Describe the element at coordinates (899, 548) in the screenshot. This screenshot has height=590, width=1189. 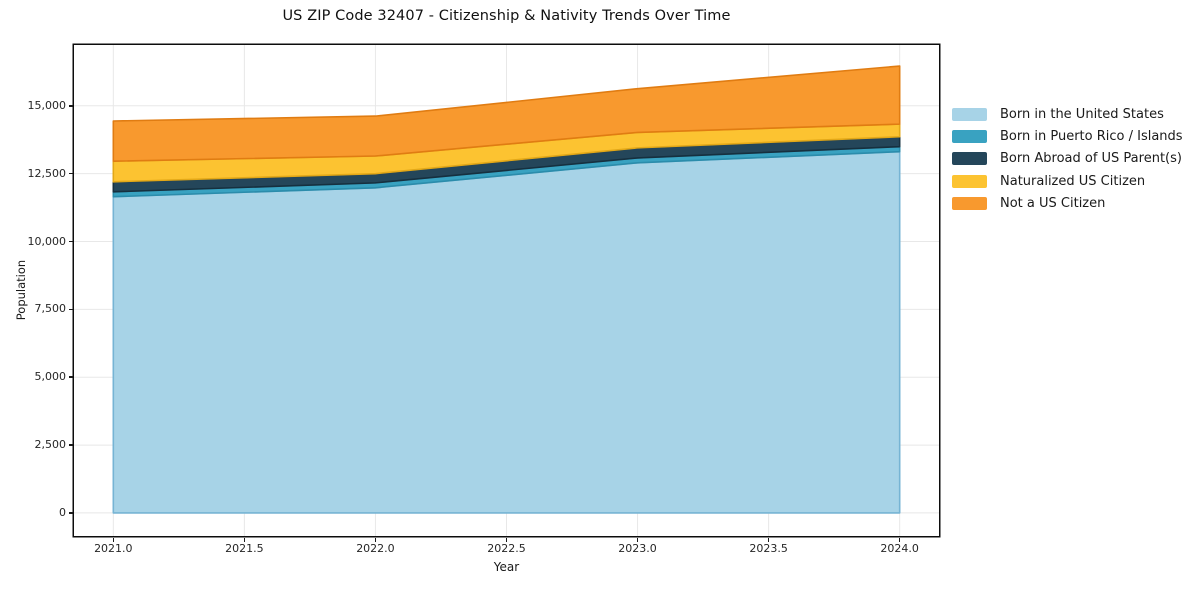
I see `x-tick-label: 2024.0` at that location.